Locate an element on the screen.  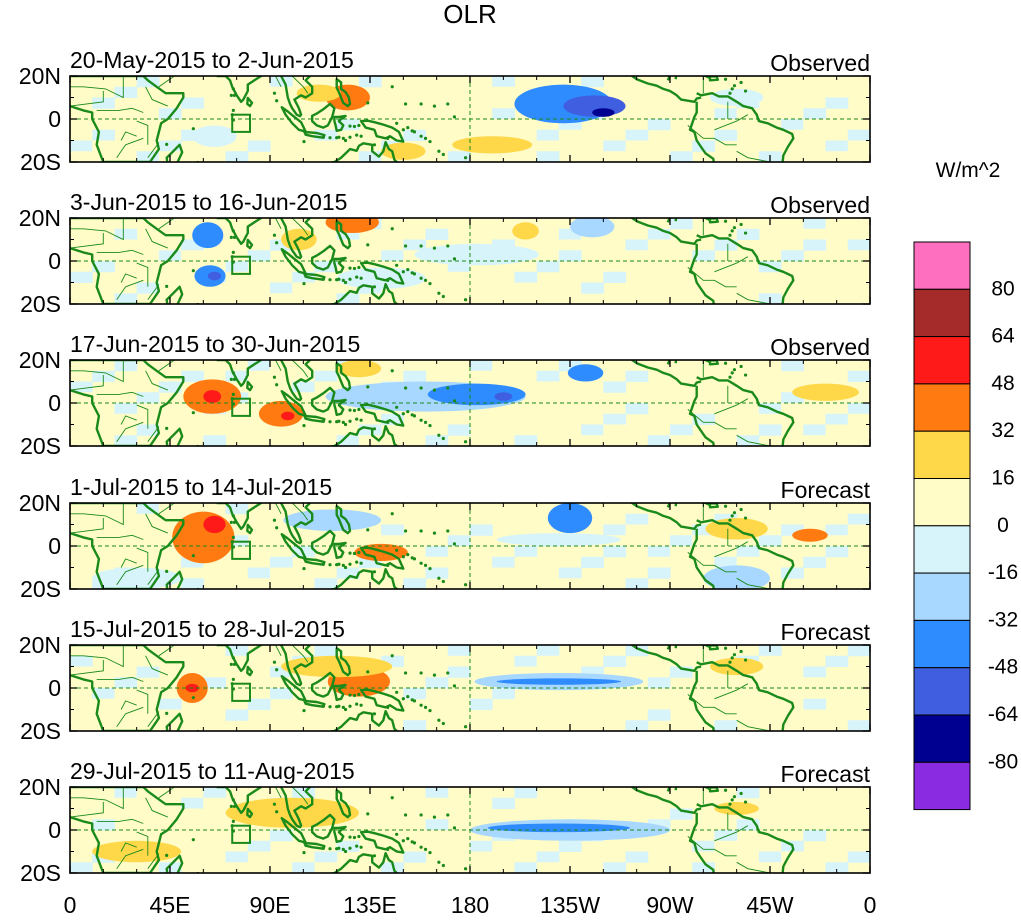
coastline-borneo is located at coordinates (323, 399).